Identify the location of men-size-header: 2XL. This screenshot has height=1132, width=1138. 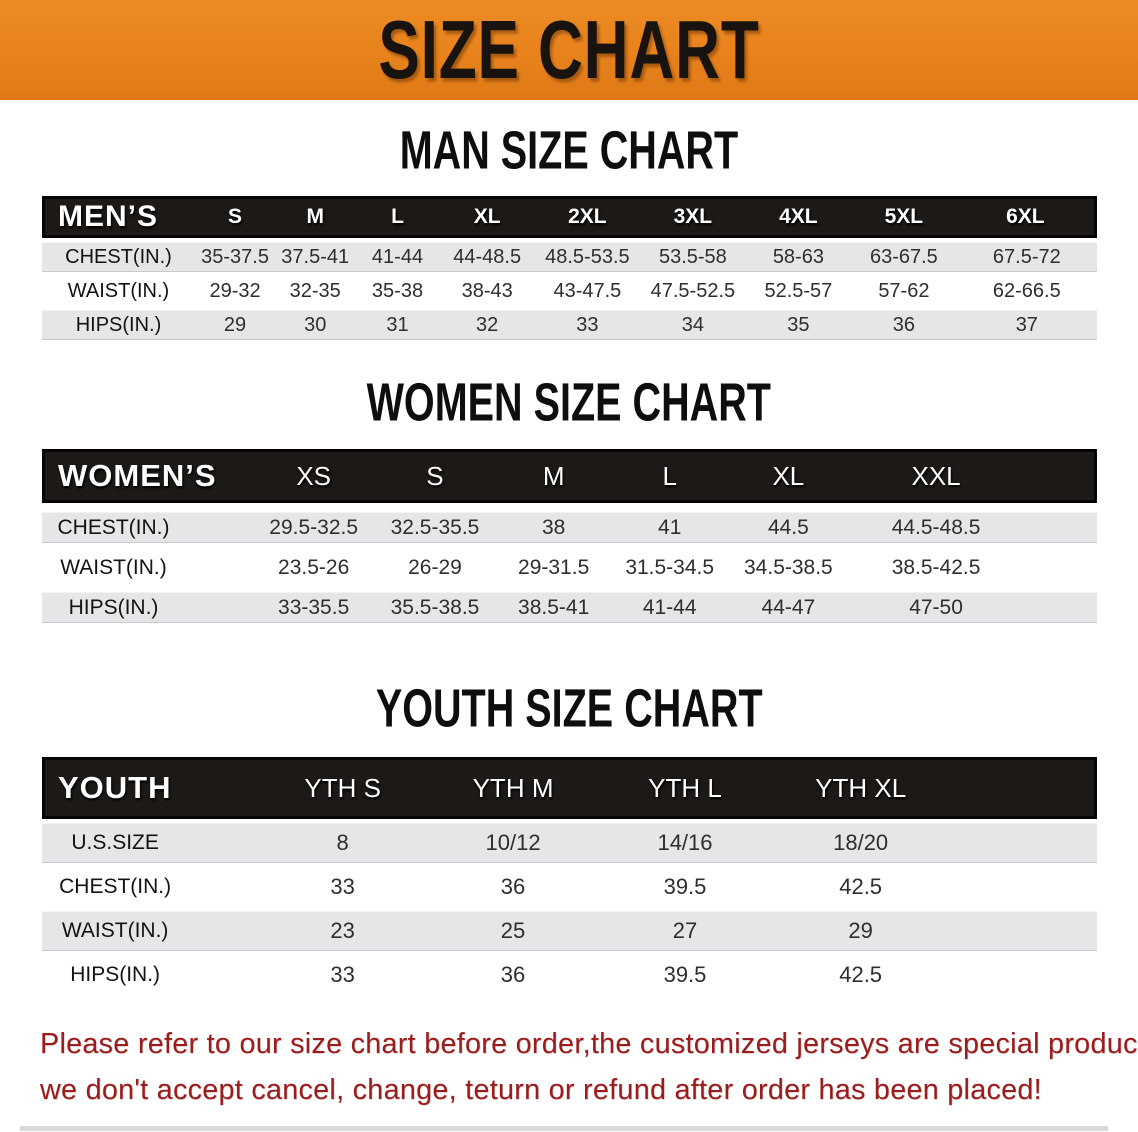
(587, 217).